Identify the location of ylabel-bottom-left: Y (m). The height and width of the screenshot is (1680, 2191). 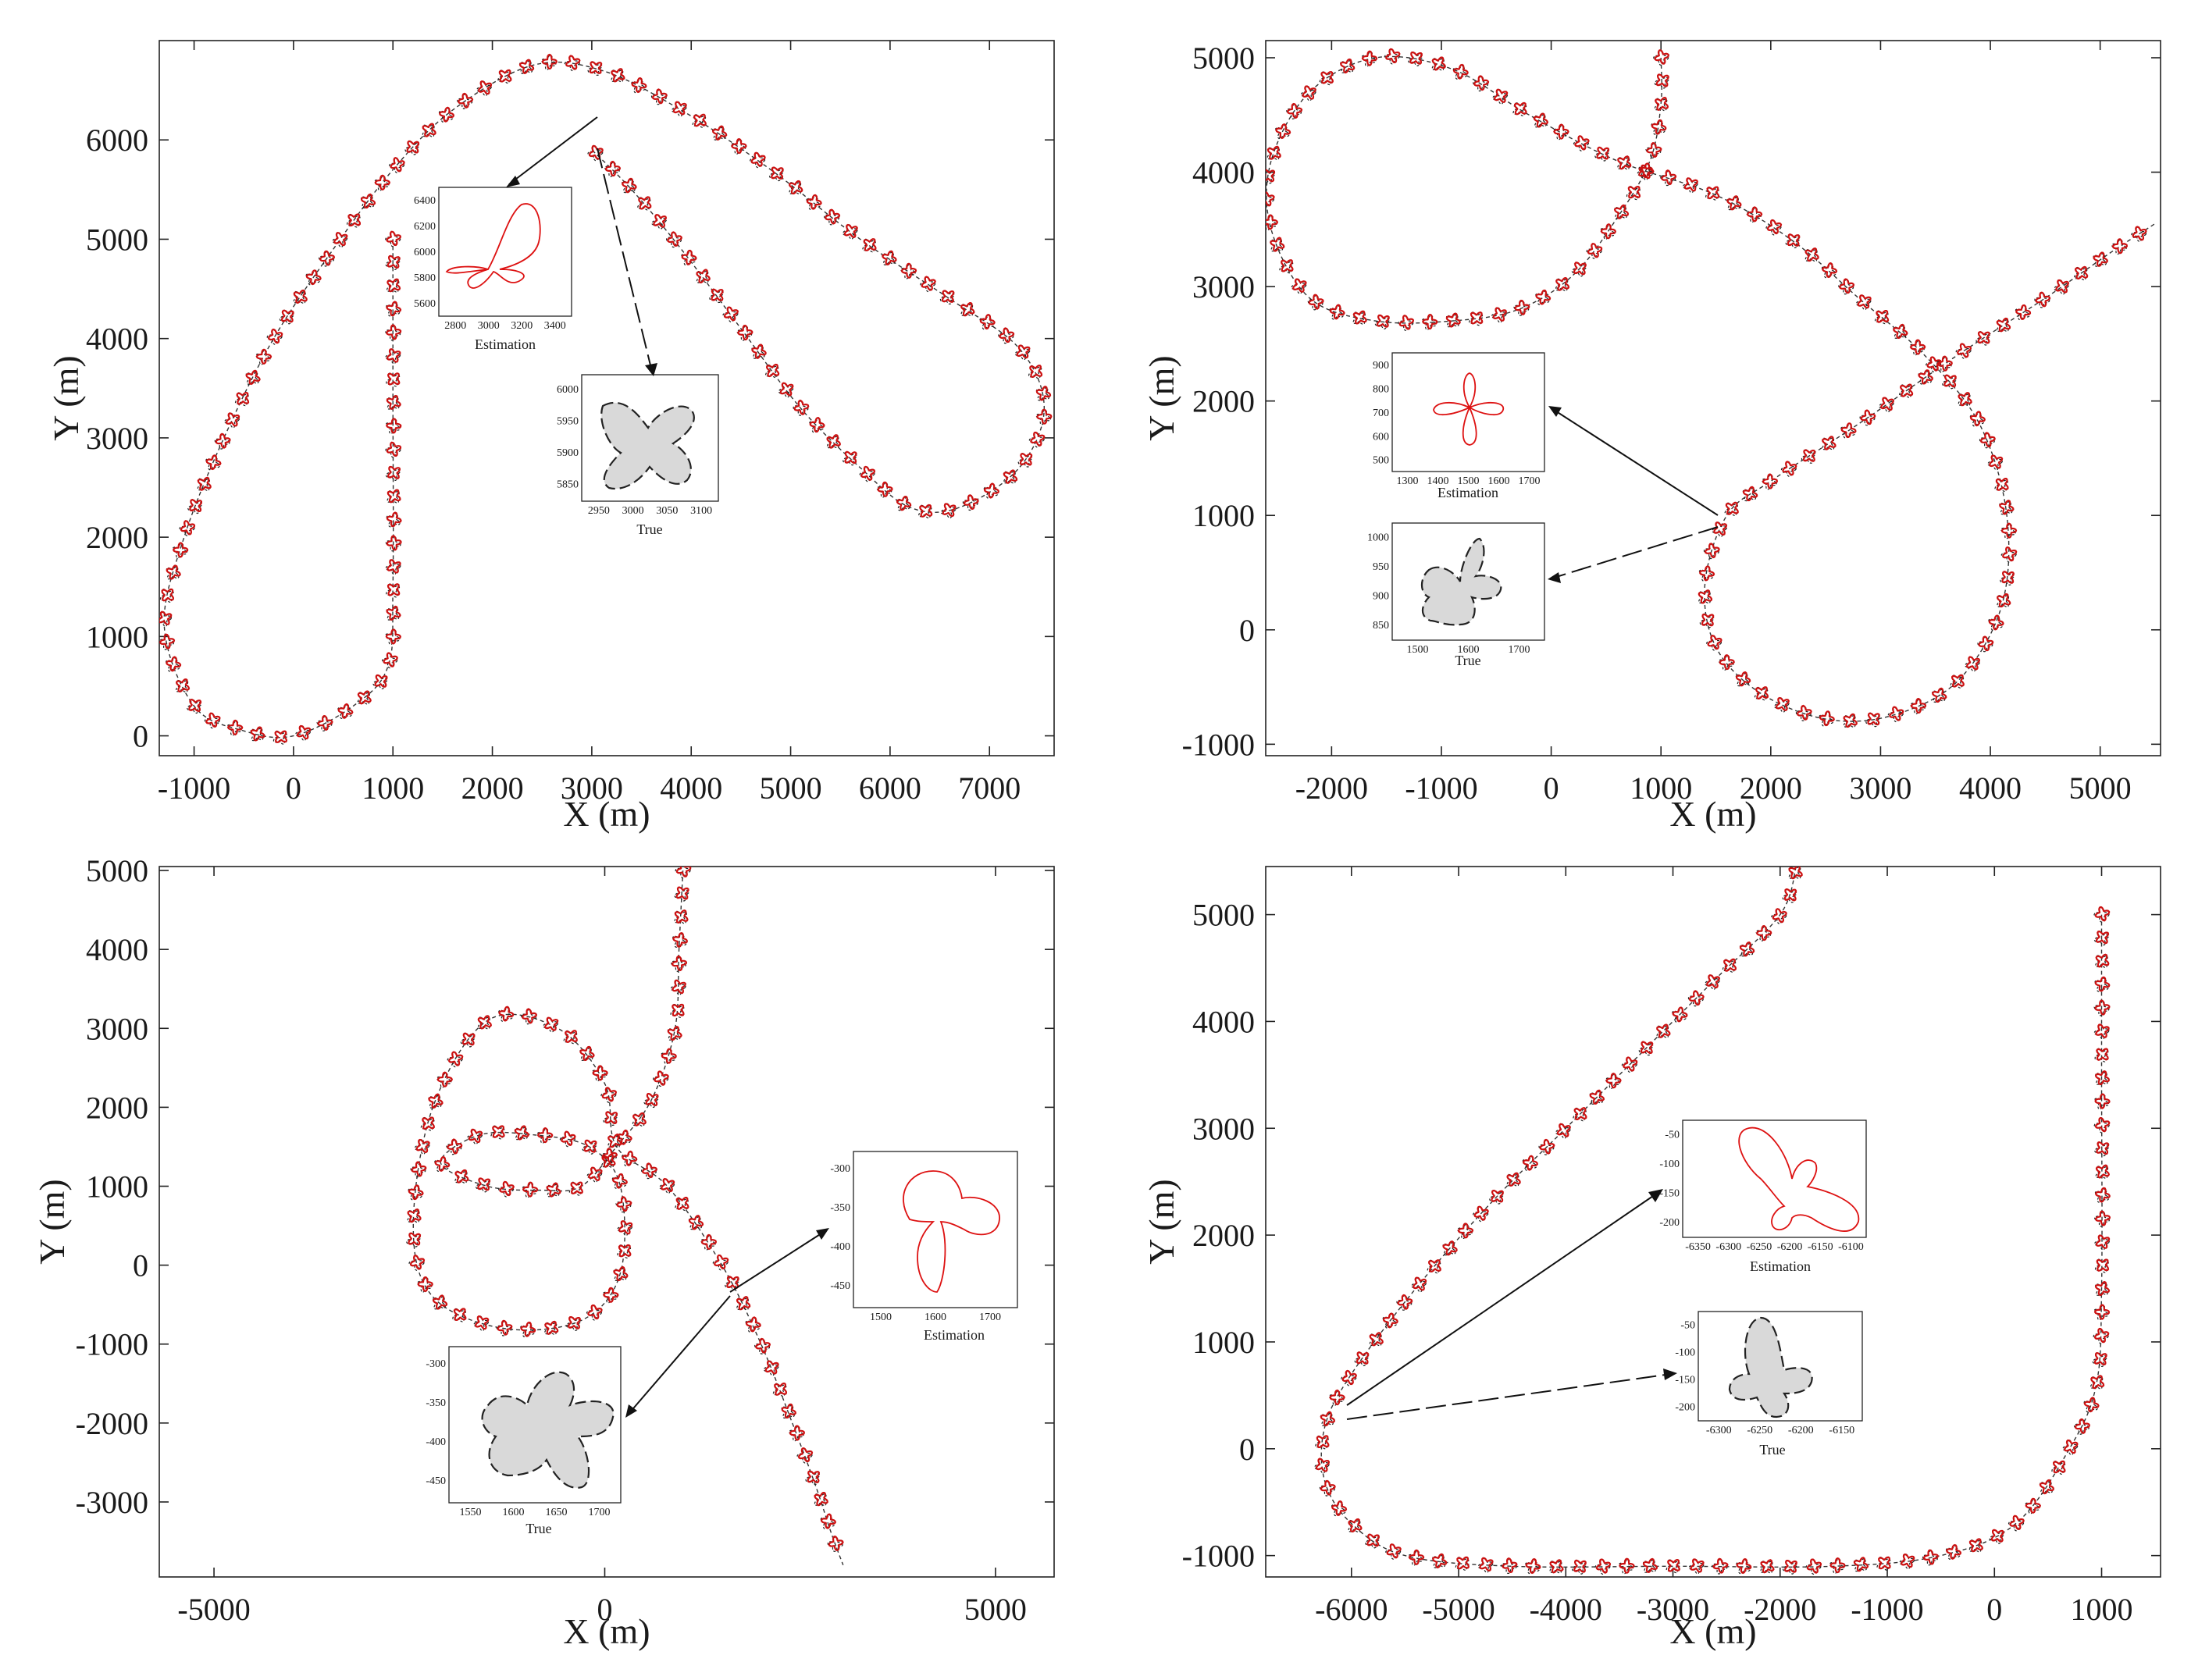
(52, 1221).